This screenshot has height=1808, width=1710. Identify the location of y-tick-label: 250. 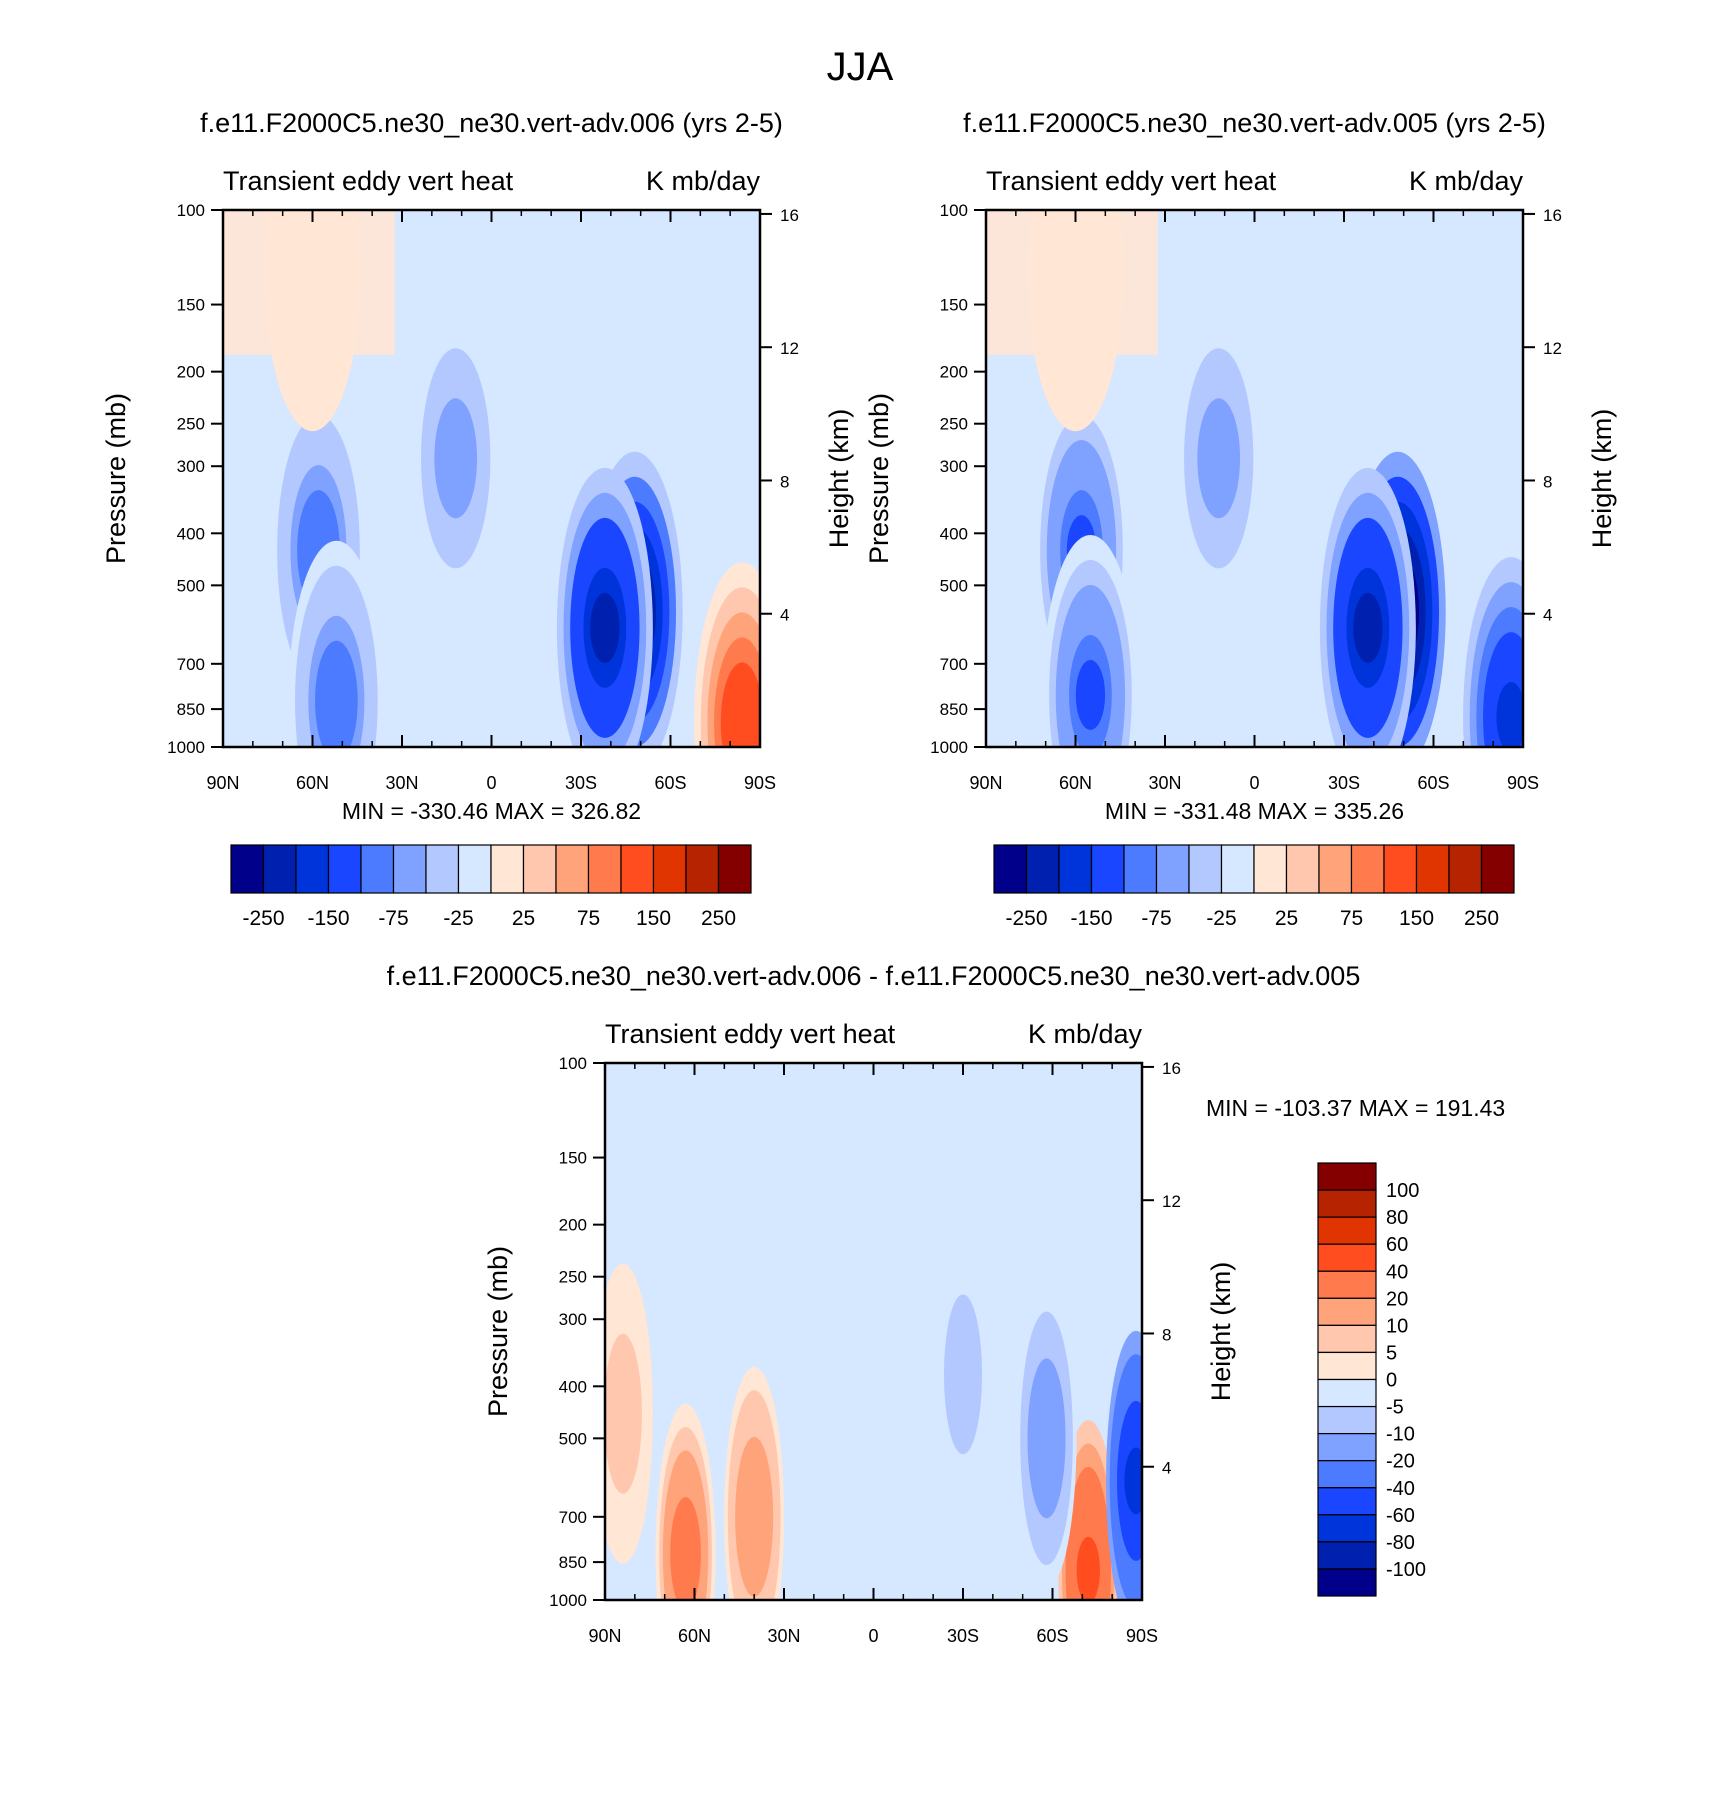
(954, 424).